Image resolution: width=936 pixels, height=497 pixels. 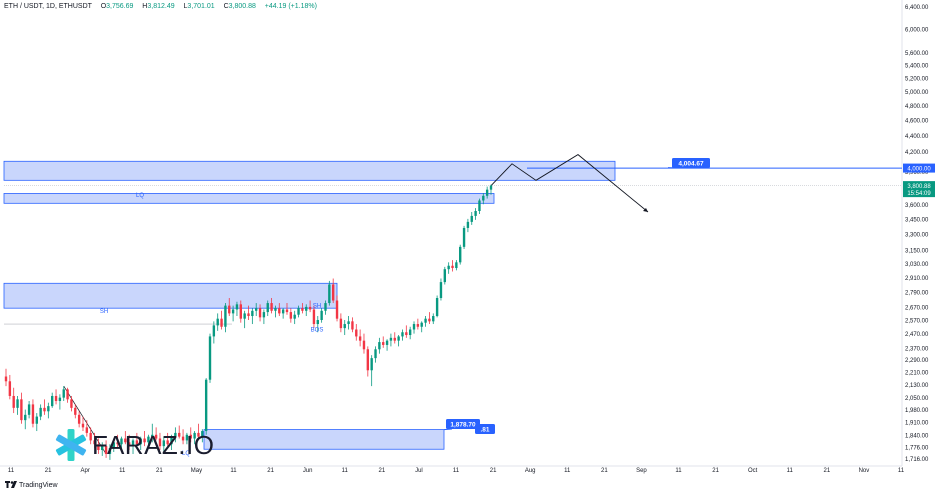 What do you see at coordinates (31, 485) in the screenshot?
I see `tradingview-footer: TradingView` at bounding box center [31, 485].